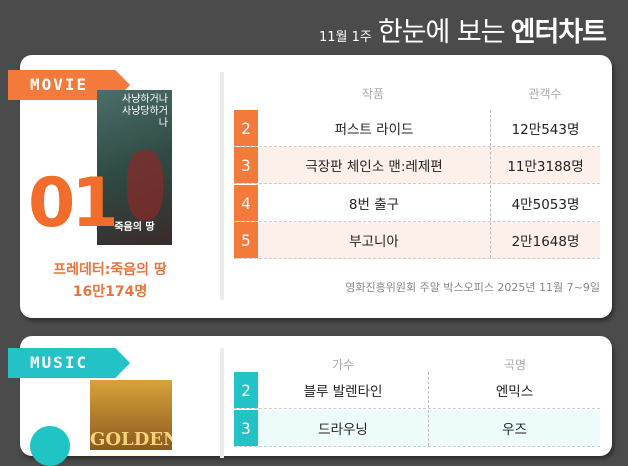  I want to click on week-label: 11월 1주, so click(345, 37).